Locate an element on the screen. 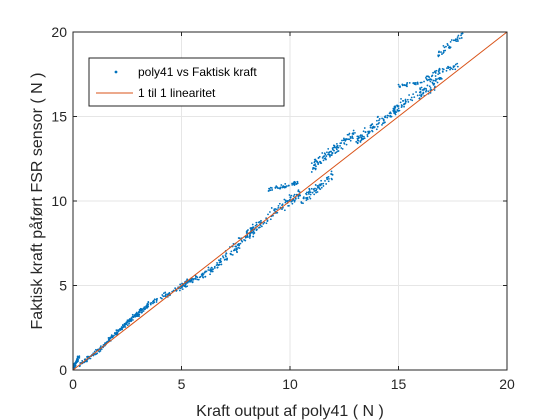  y-tick-label: 5 is located at coordinates (63, 286).